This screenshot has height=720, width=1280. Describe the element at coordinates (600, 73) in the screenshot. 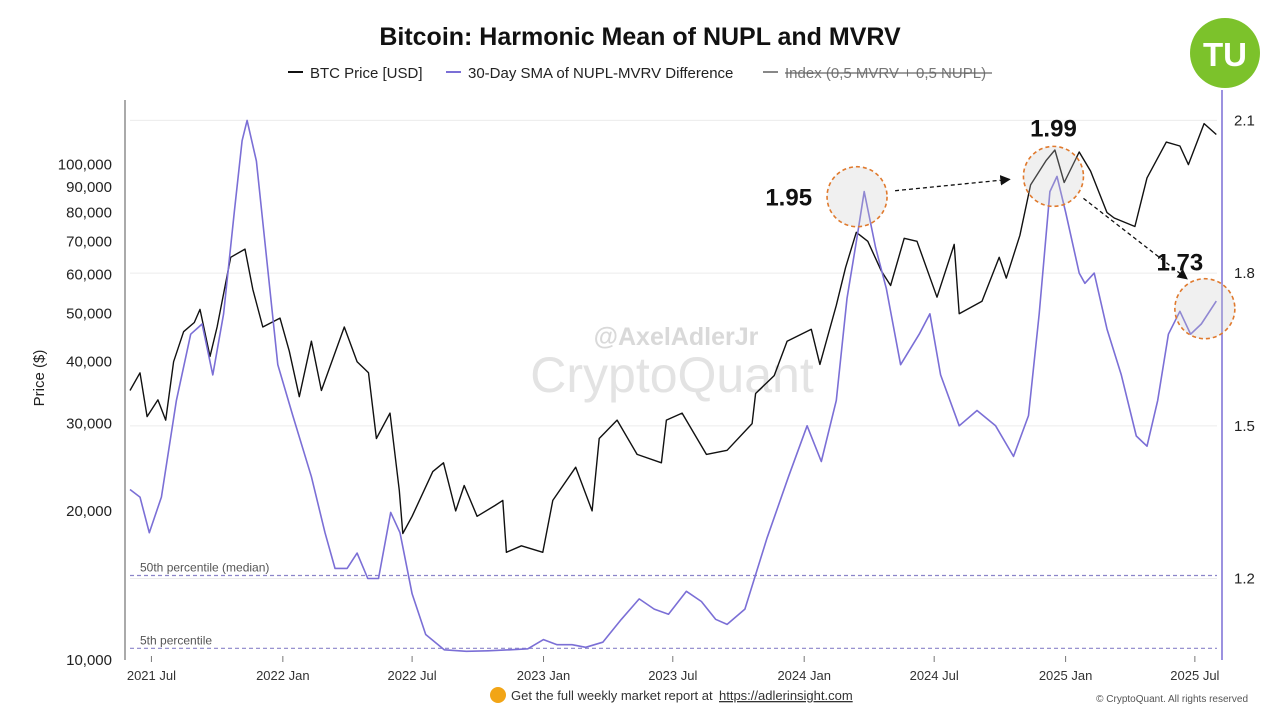

I see `legend-label-sma: 30-Day SMA of NUPL-MVRV Difference` at that location.